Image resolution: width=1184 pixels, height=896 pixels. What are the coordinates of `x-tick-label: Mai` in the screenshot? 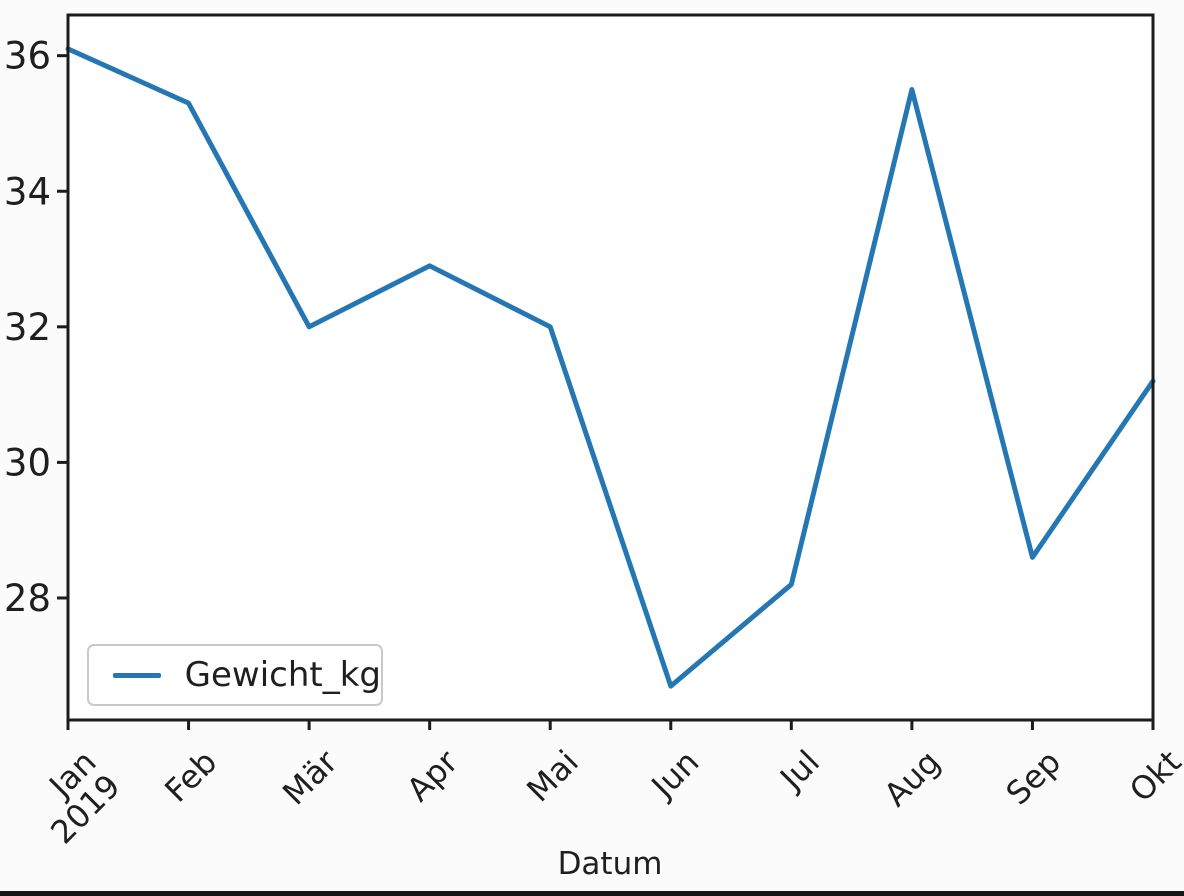 It's located at (552, 776).